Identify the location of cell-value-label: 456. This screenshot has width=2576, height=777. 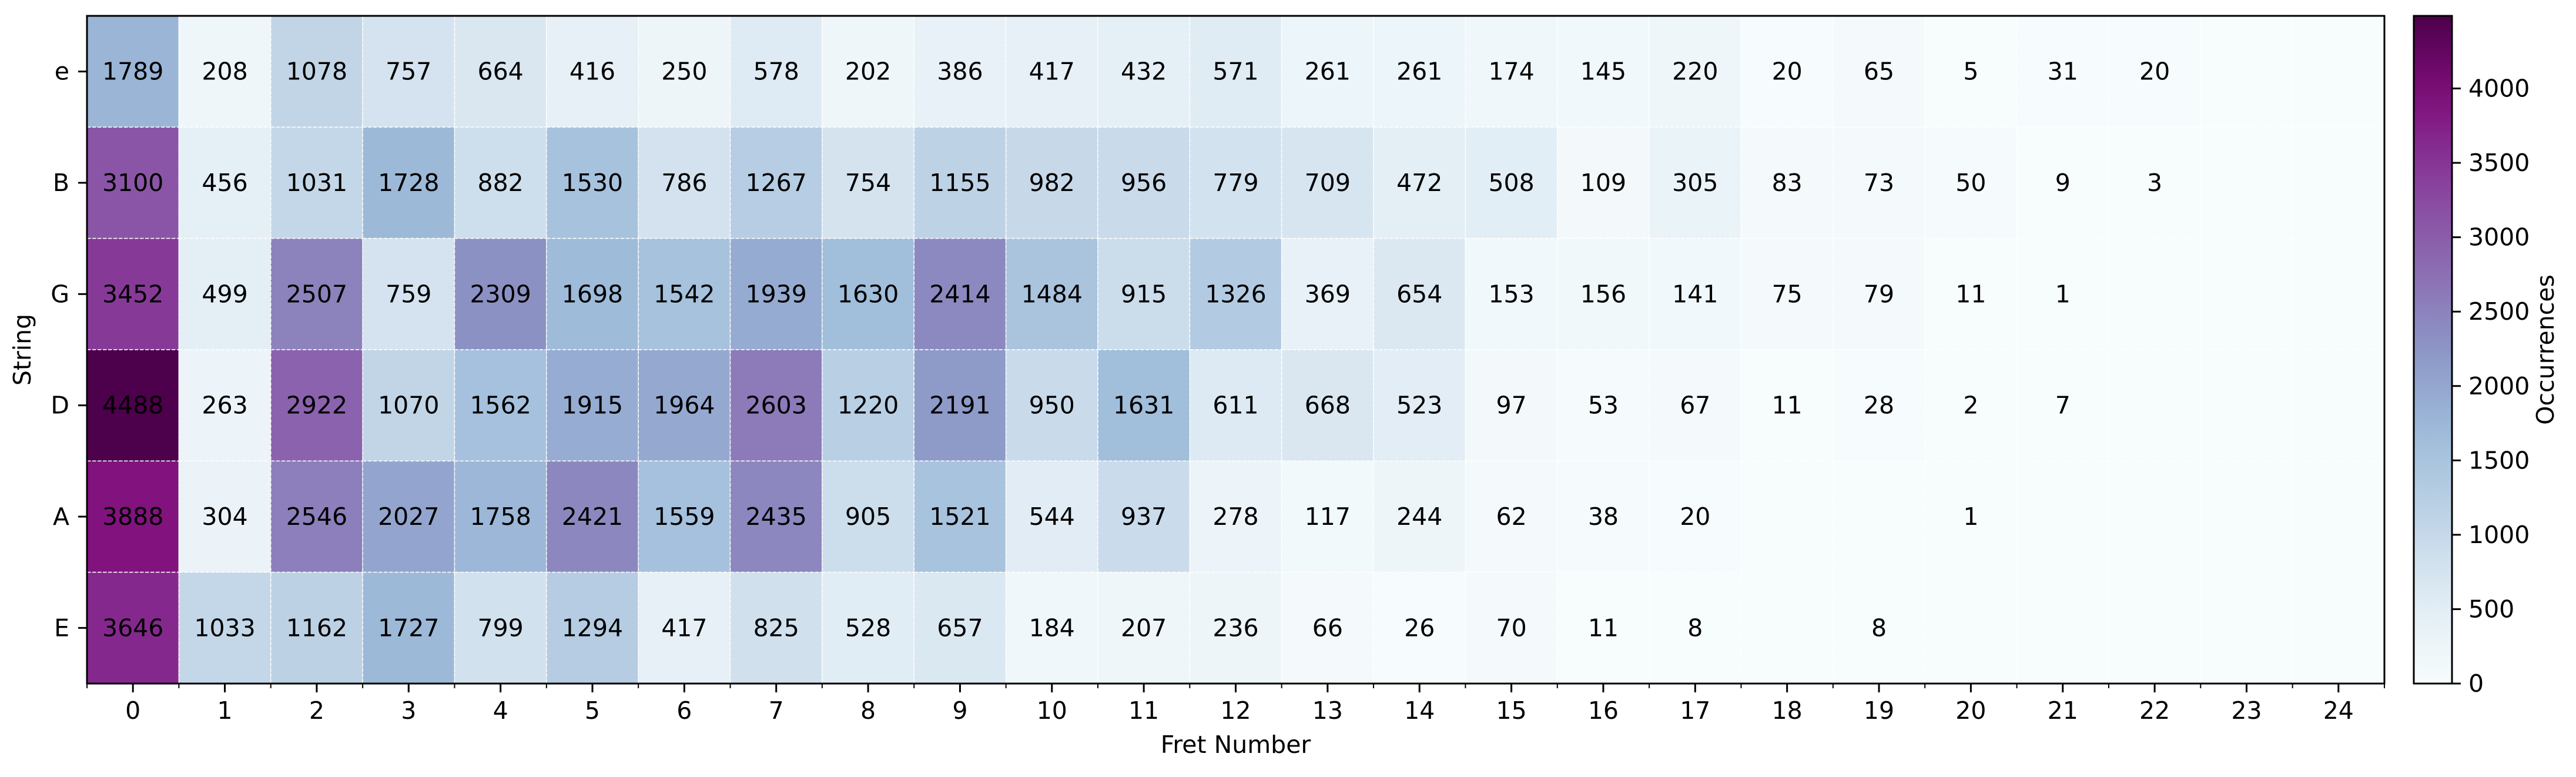
(224, 183).